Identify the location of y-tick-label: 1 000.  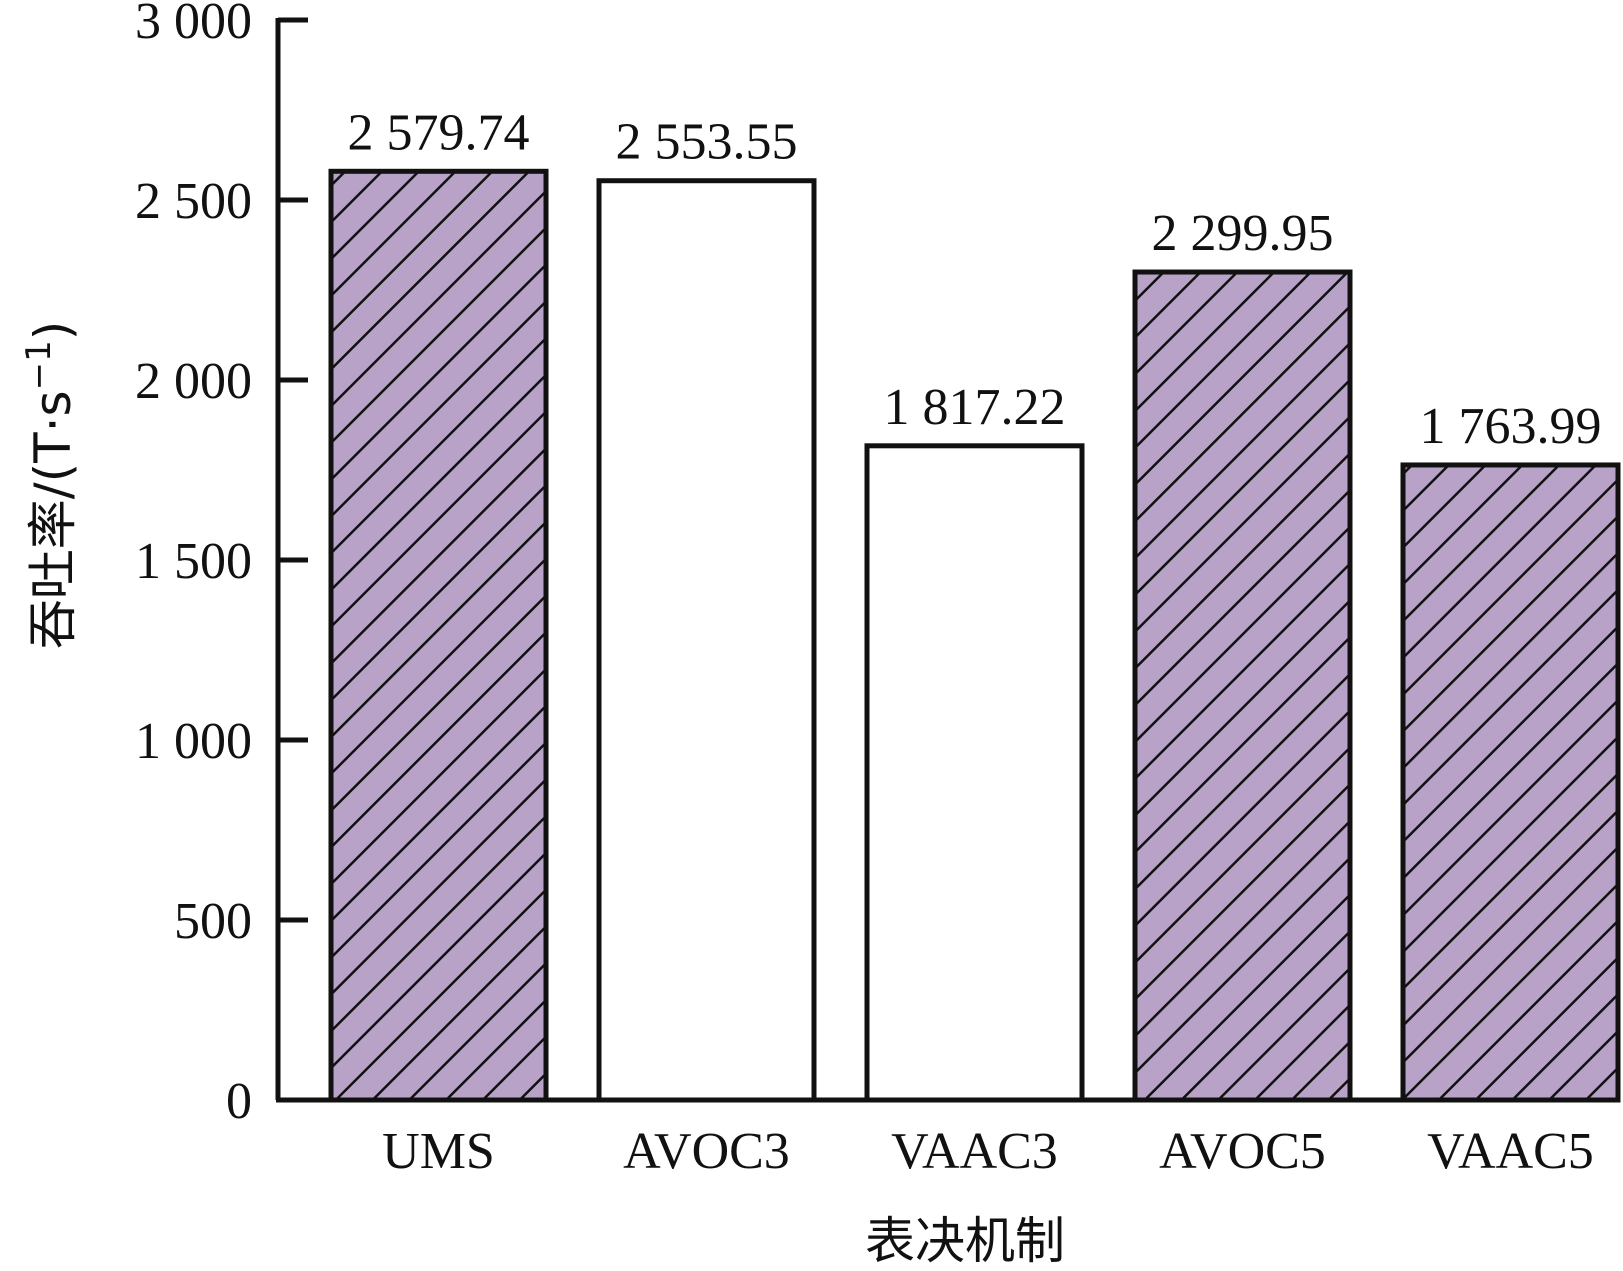
(193, 741).